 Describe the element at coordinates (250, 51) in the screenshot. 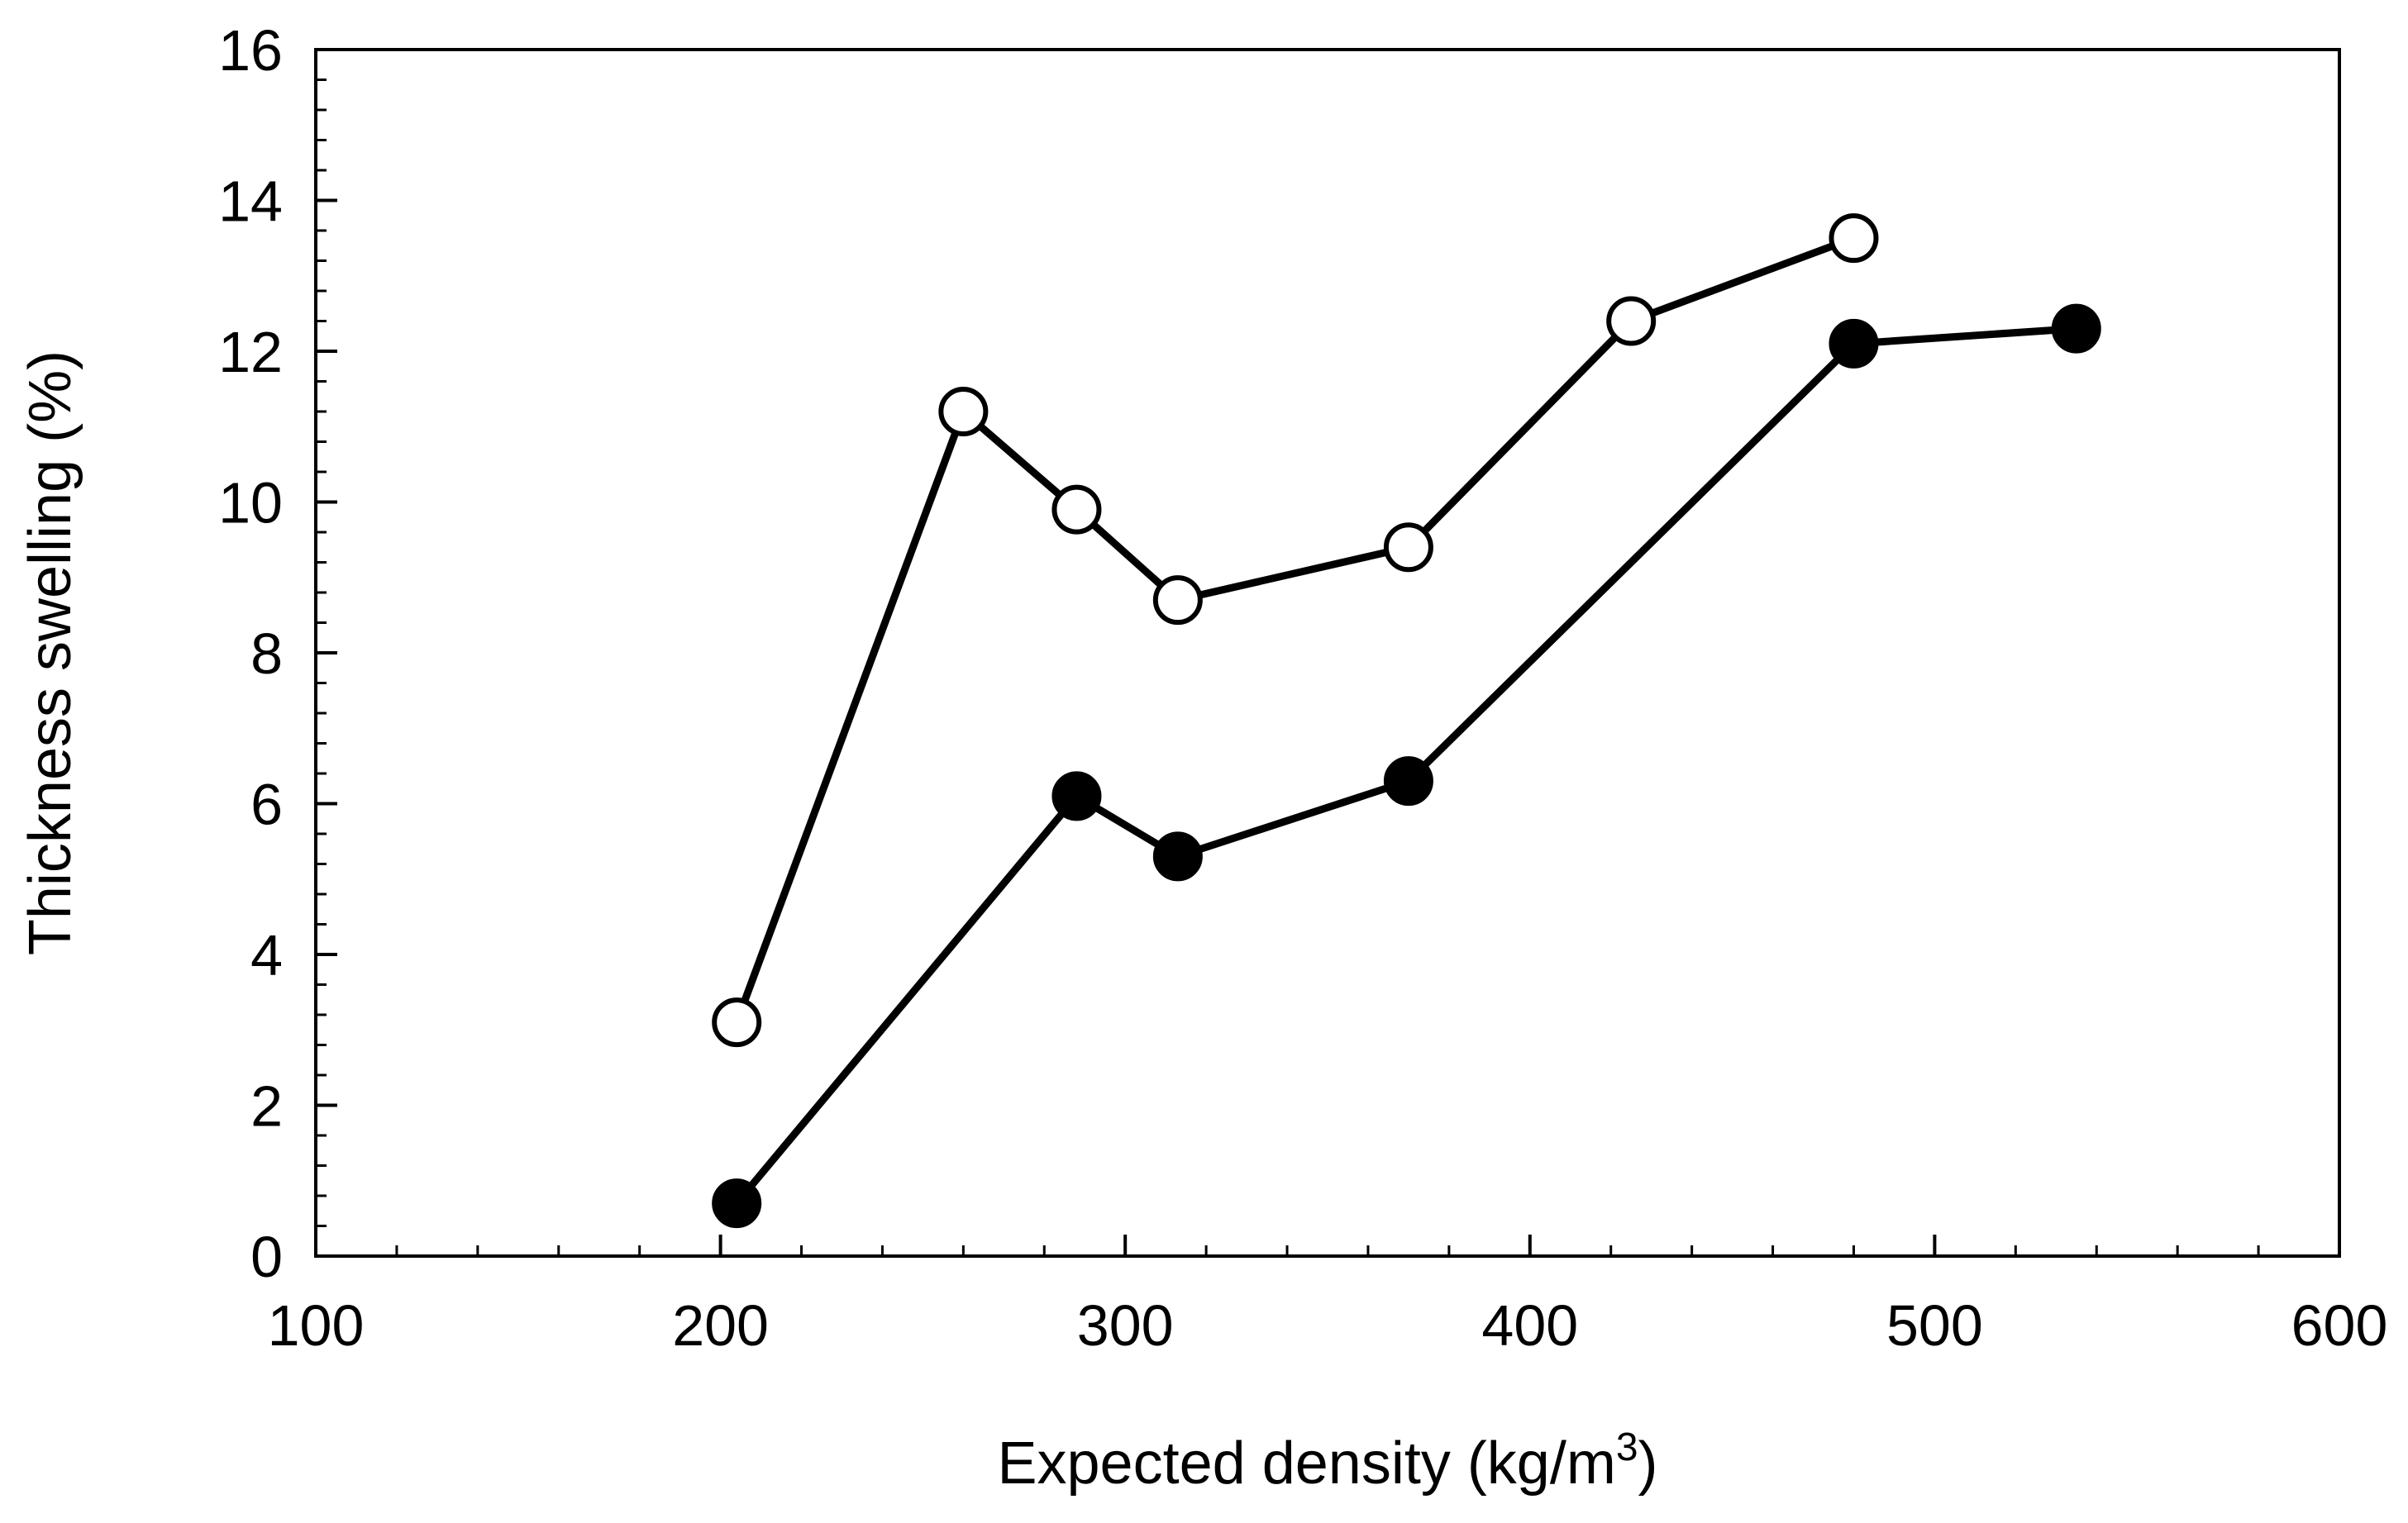

I see `y-tick-label: 16` at that location.